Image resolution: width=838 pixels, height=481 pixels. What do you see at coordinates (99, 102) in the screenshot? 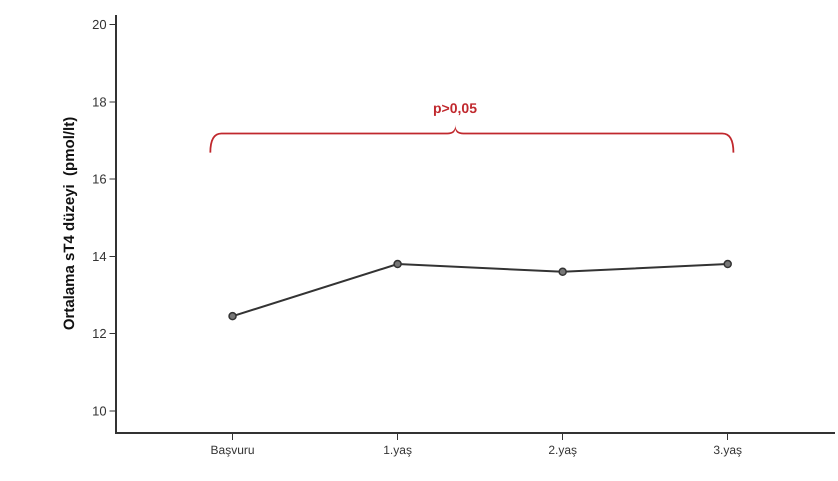
I see `y-tick-label: 18` at bounding box center [99, 102].